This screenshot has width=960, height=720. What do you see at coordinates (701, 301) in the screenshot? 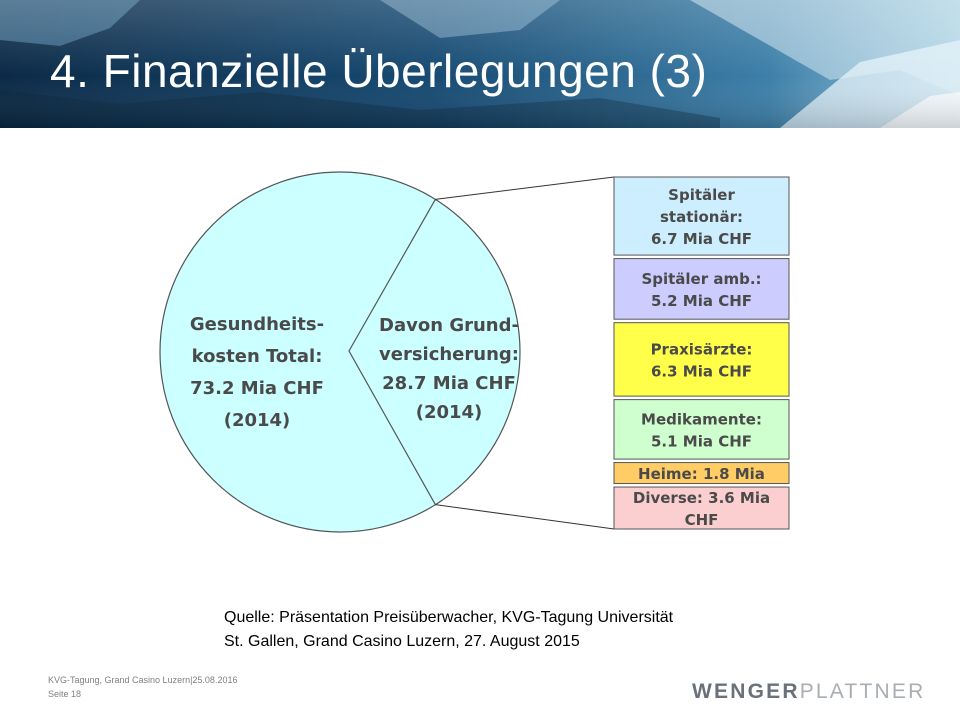
I see `breakdown-label-line: 5.2 Mia CHF` at bounding box center [701, 301].